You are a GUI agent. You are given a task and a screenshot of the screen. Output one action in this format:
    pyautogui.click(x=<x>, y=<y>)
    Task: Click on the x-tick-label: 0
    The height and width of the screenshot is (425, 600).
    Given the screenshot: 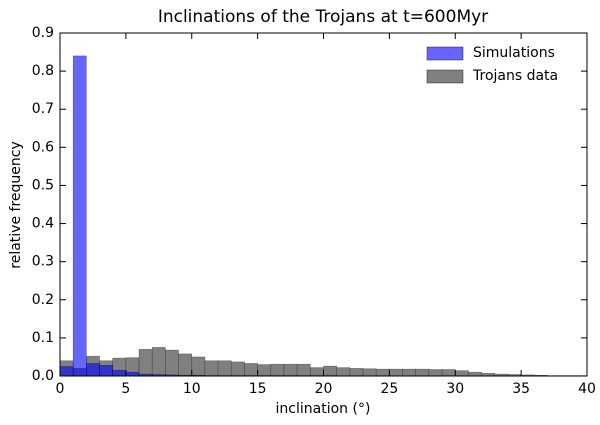 What is the action you would take?
    pyautogui.click(x=60, y=389)
    